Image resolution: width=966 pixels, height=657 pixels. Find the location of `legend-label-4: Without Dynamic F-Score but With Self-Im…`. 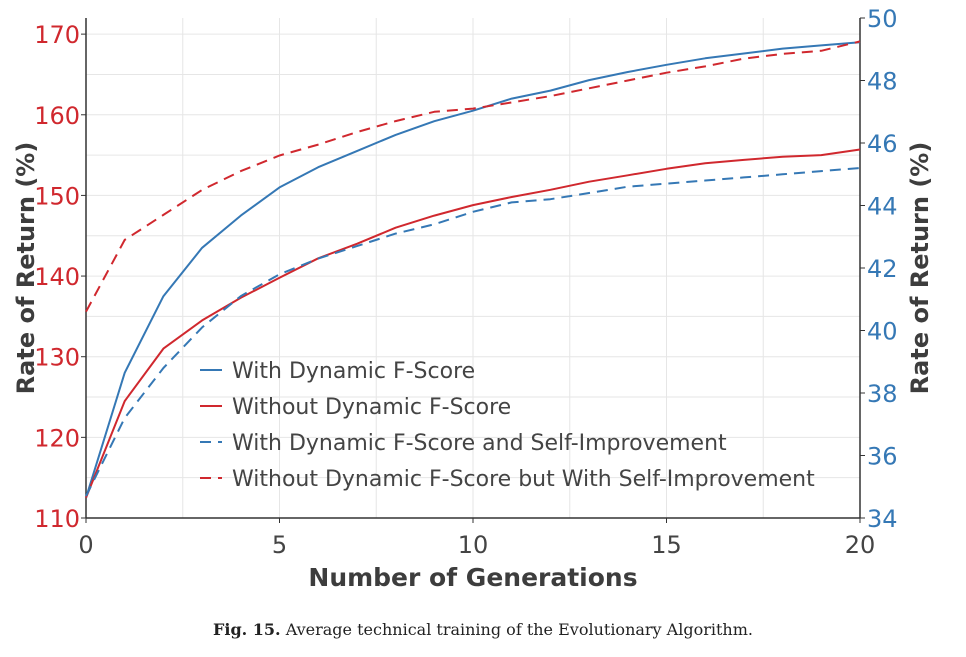

legend-label-4: Without Dynamic F-Score but With Self-Im… is located at coordinates (523, 479).